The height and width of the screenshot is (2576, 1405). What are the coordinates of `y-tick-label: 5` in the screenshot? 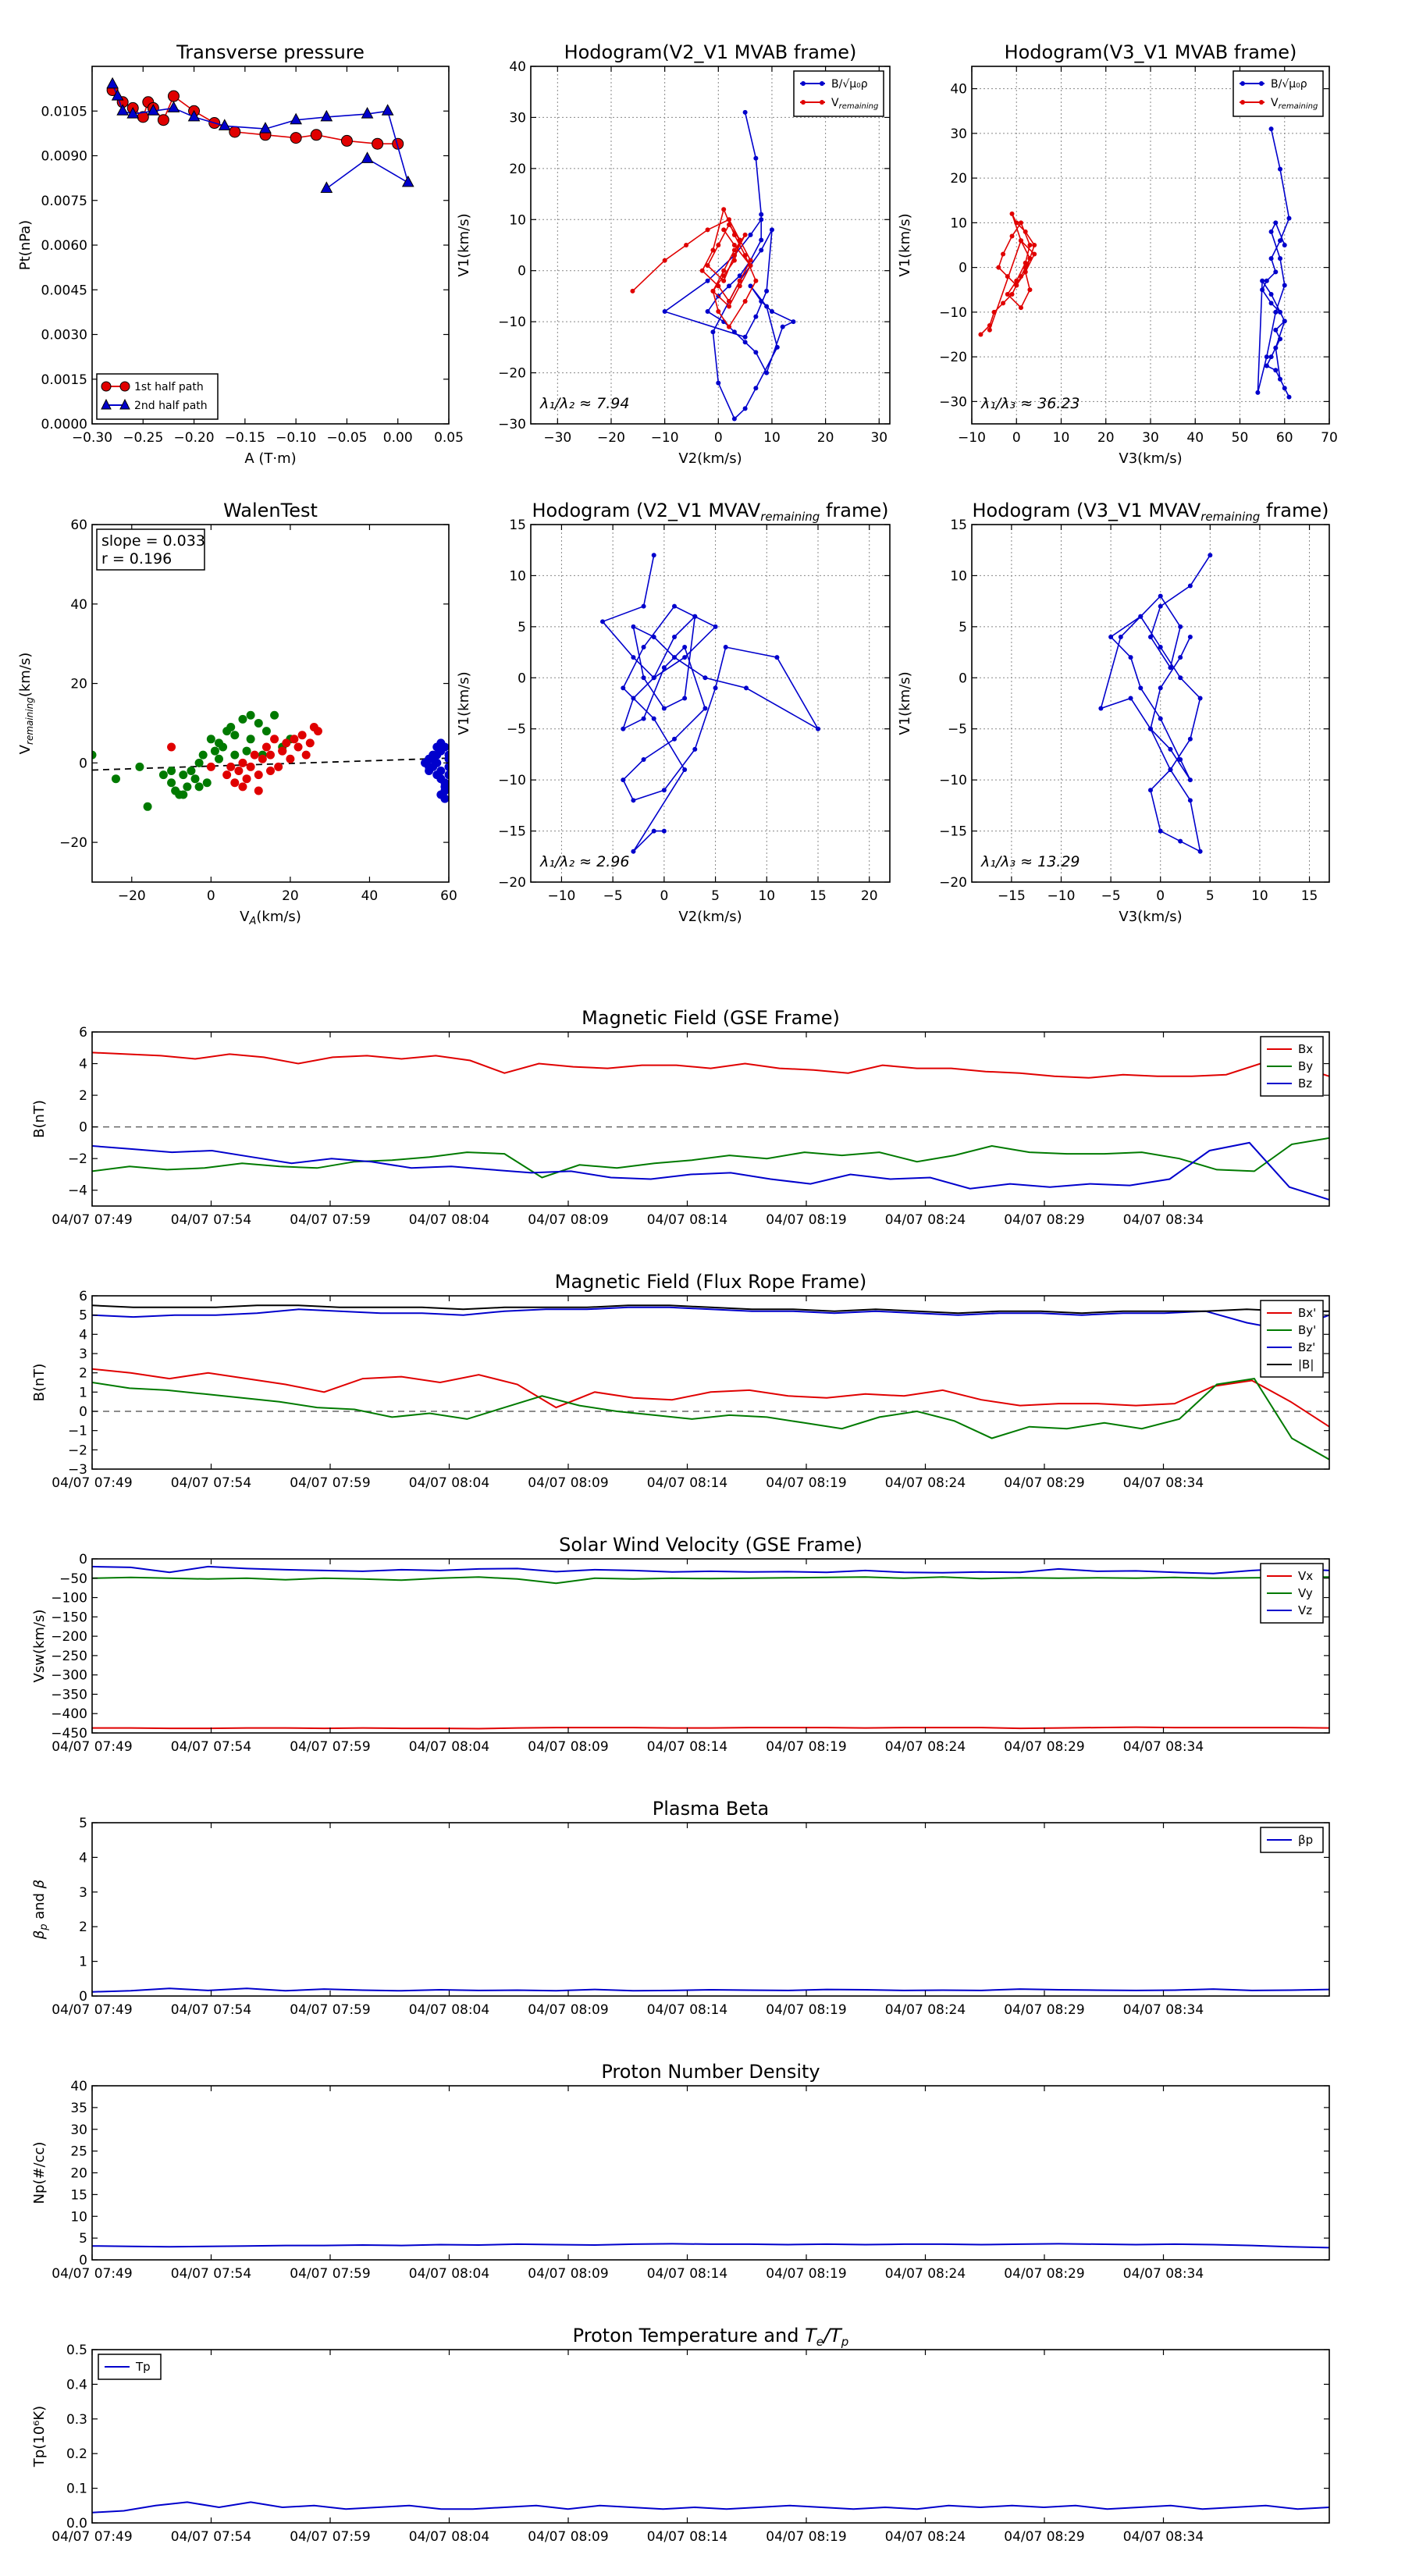 It's located at (83, 1823).